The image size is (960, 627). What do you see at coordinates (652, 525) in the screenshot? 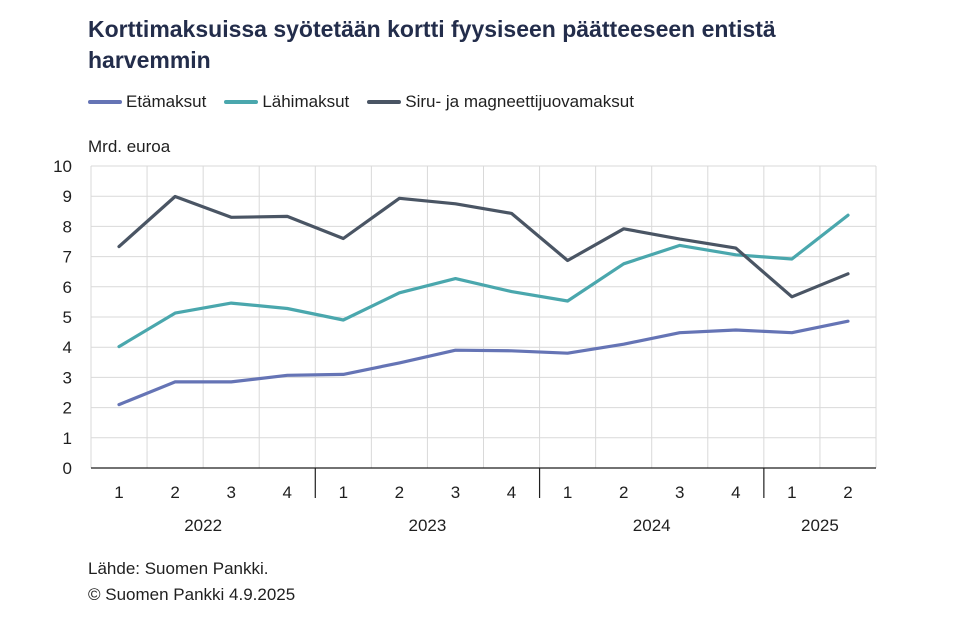
I see `year-label: 2024` at bounding box center [652, 525].